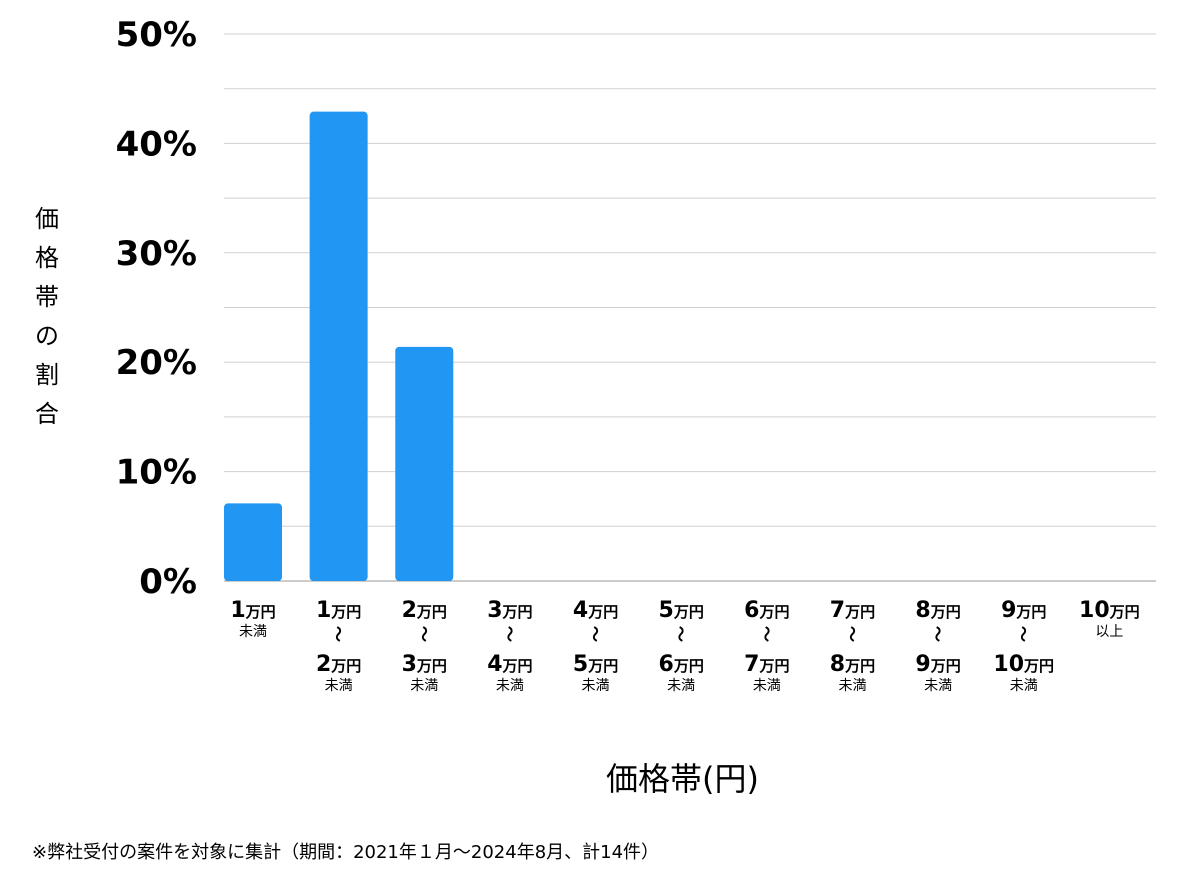  I want to click on x-tick-suffix: 以上, so click(1109, 632).